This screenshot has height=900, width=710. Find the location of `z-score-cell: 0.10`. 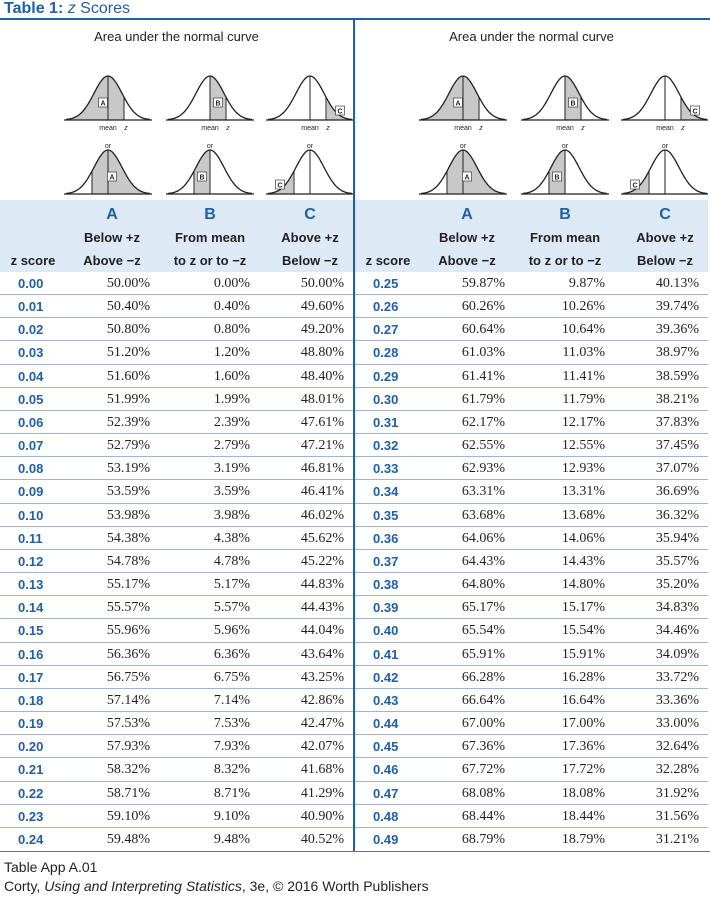

z-score-cell: 0.10 is located at coordinates (31, 515).